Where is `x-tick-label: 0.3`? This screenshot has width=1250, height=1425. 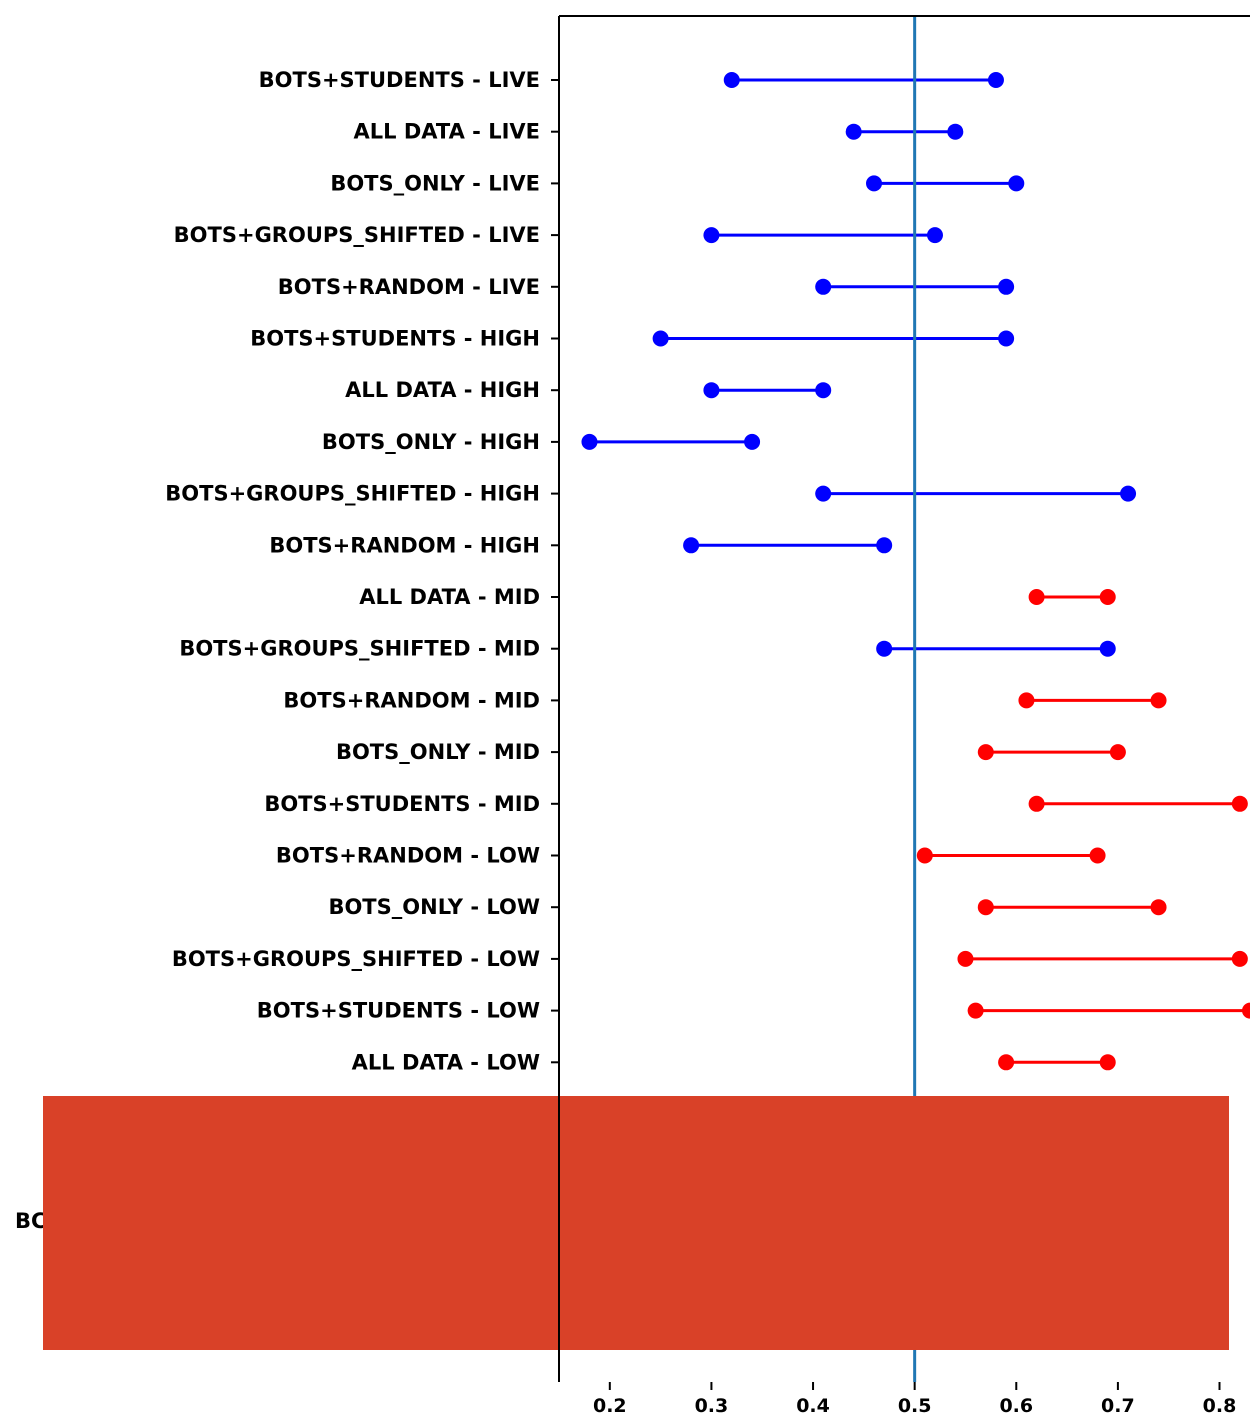
x-tick-label: 0.3 is located at coordinates (712, 1406).